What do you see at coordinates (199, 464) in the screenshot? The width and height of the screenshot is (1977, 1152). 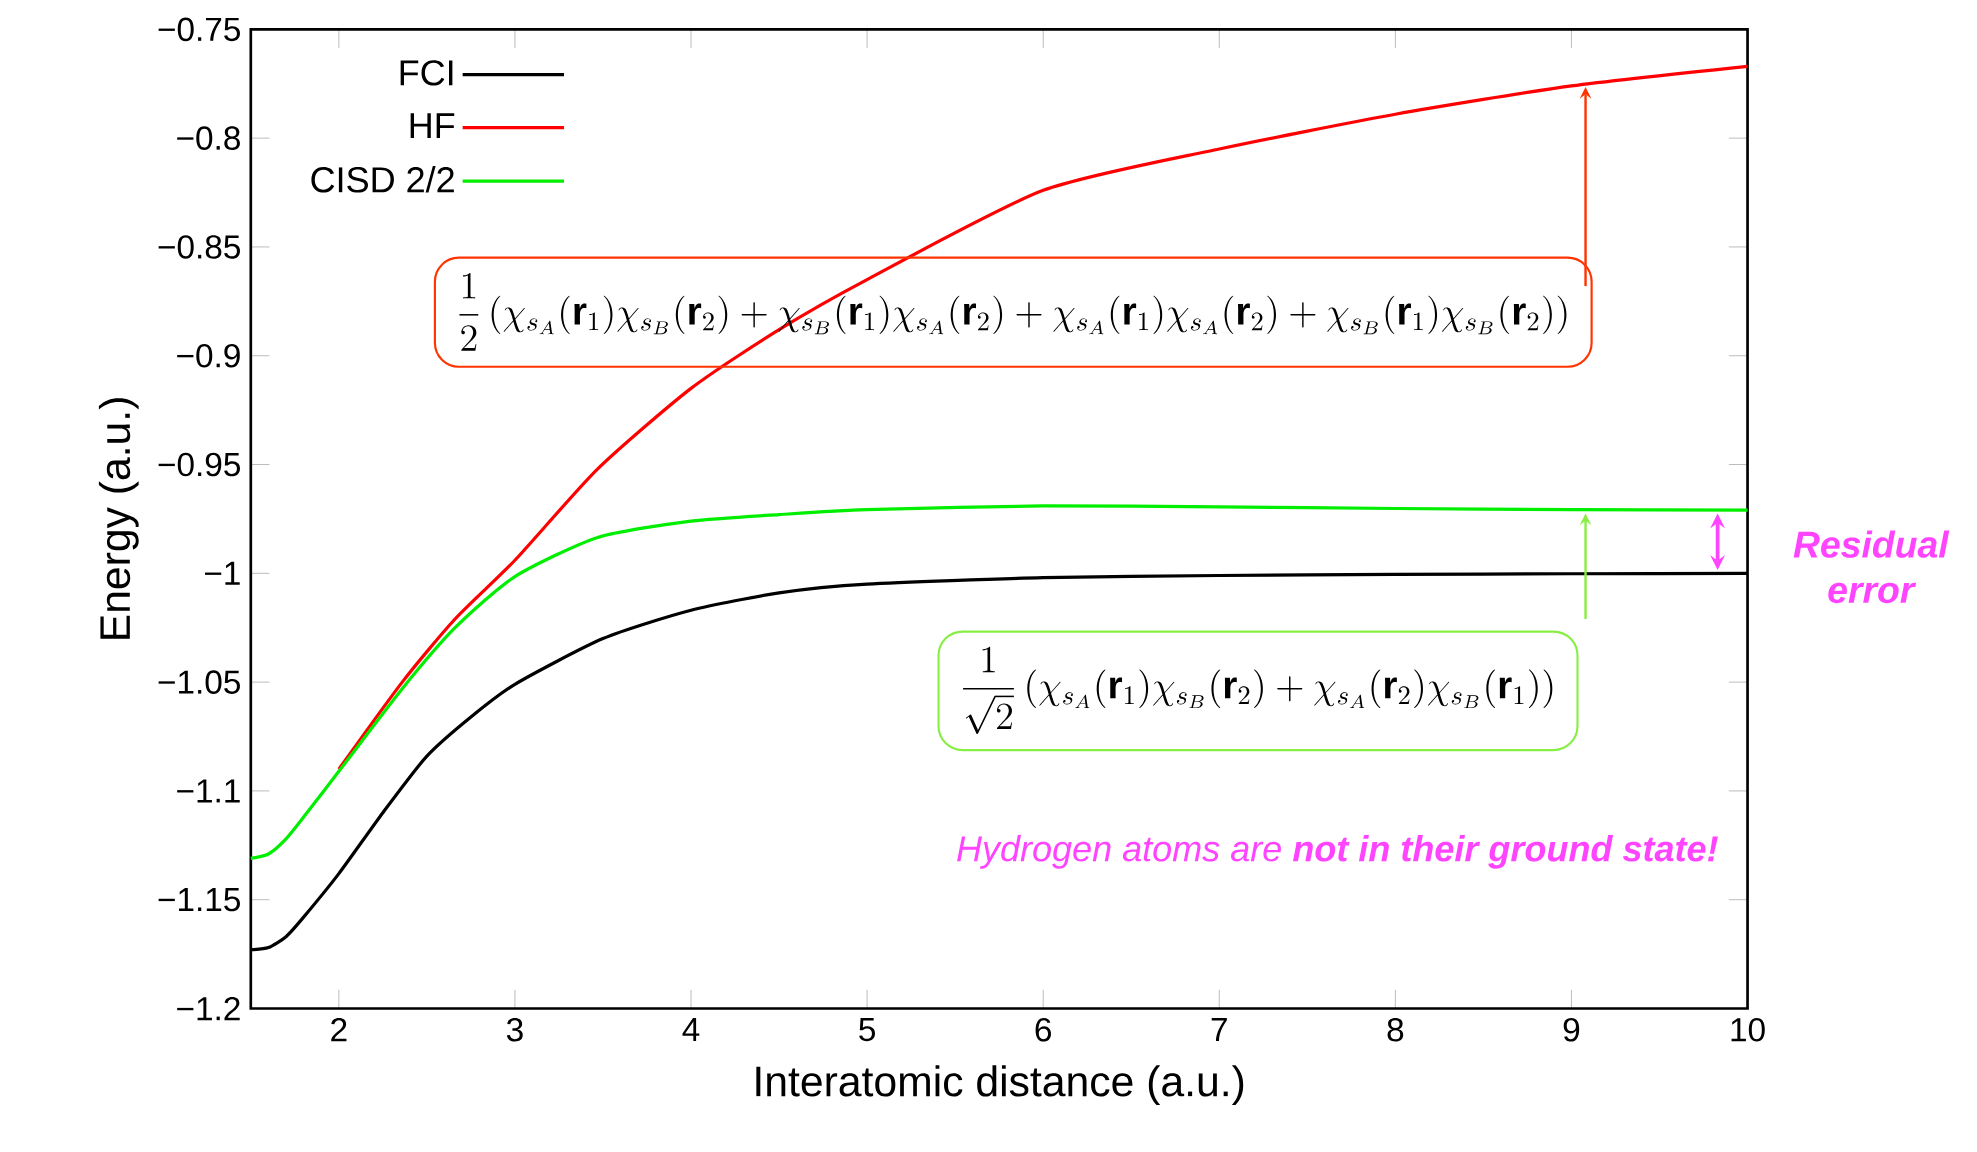 I see `y-tick-label: −0.95` at bounding box center [199, 464].